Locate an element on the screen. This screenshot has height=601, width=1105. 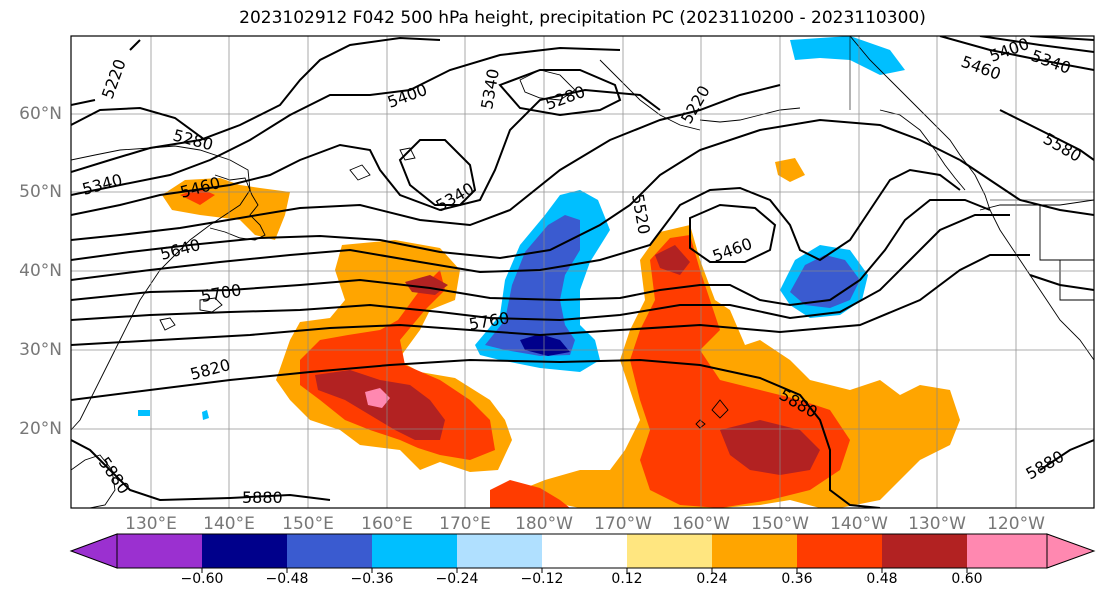
lat-label: 50°N is located at coordinates (40, 192).